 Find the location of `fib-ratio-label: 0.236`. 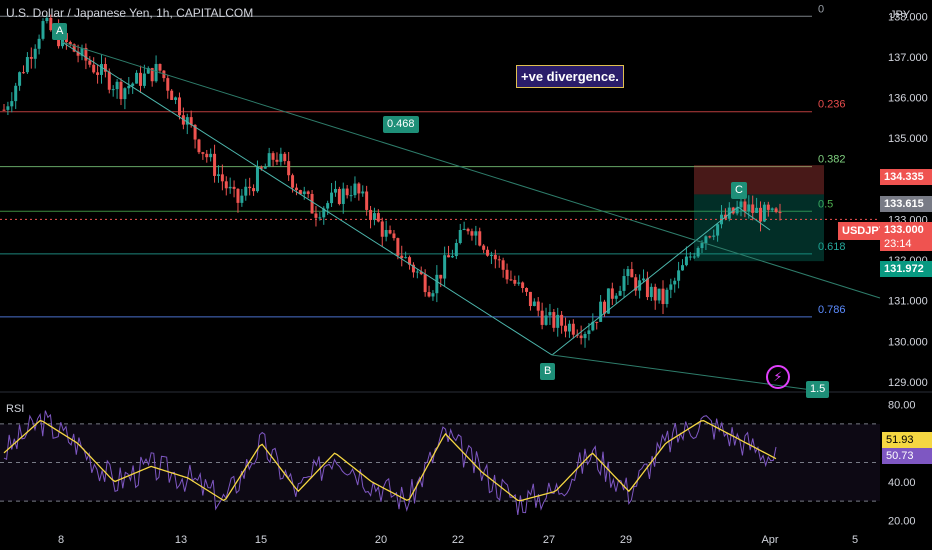

fib-ratio-label: 0.236 is located at coordinates (832, 105).